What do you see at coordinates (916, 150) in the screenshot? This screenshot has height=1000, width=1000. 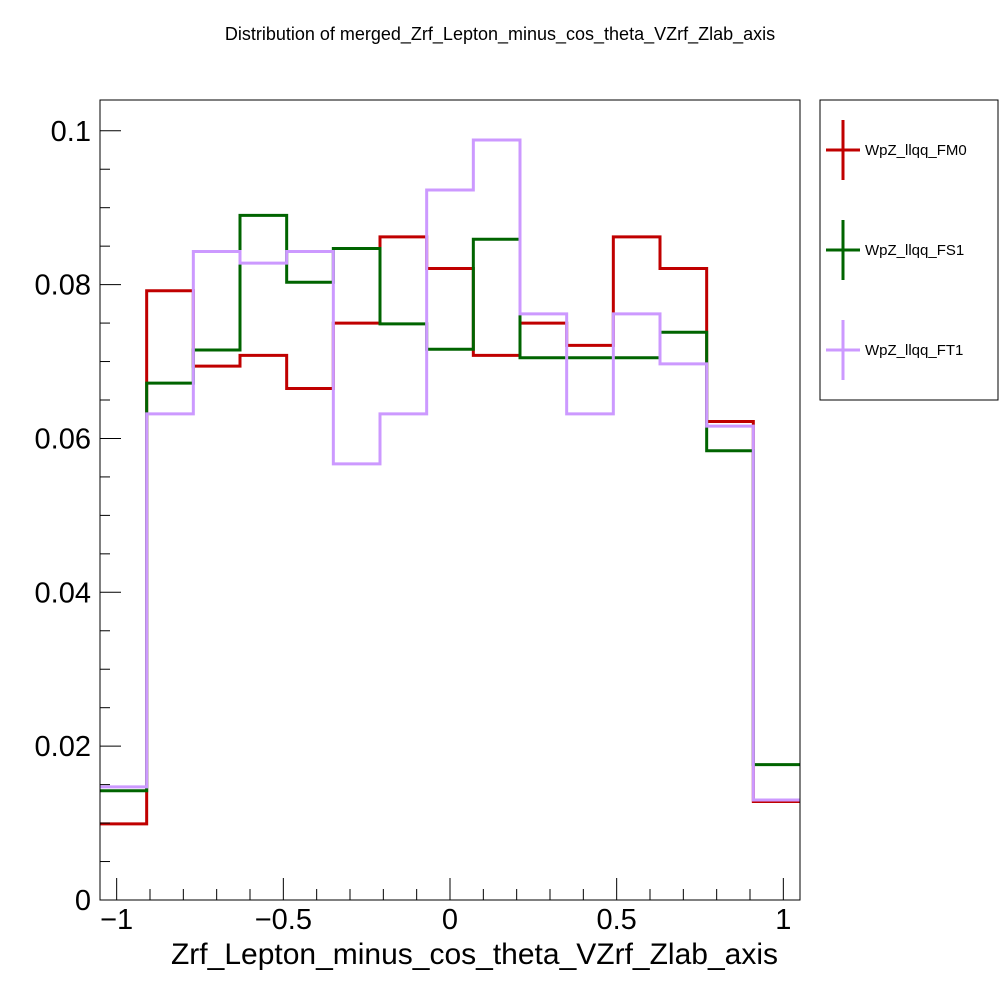 I see `legend-label: WpZ_llqq_FM0` at bounding box center [916, 150].